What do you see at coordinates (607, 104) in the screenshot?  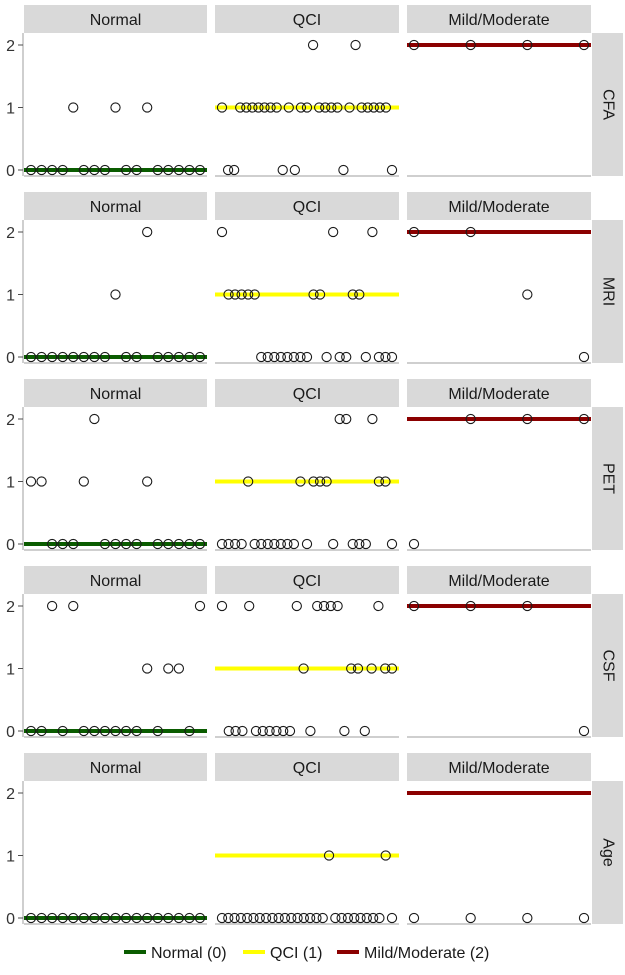 I see `row-label-cfa: CFA` at bounding box center [607, 104].